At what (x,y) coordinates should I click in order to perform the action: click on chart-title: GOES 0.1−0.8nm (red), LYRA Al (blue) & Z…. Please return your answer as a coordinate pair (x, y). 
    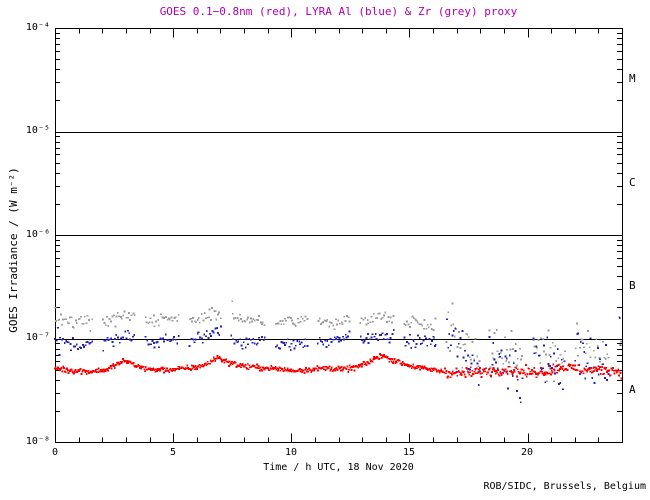
    Looking at the image, I should click on (338, 11).